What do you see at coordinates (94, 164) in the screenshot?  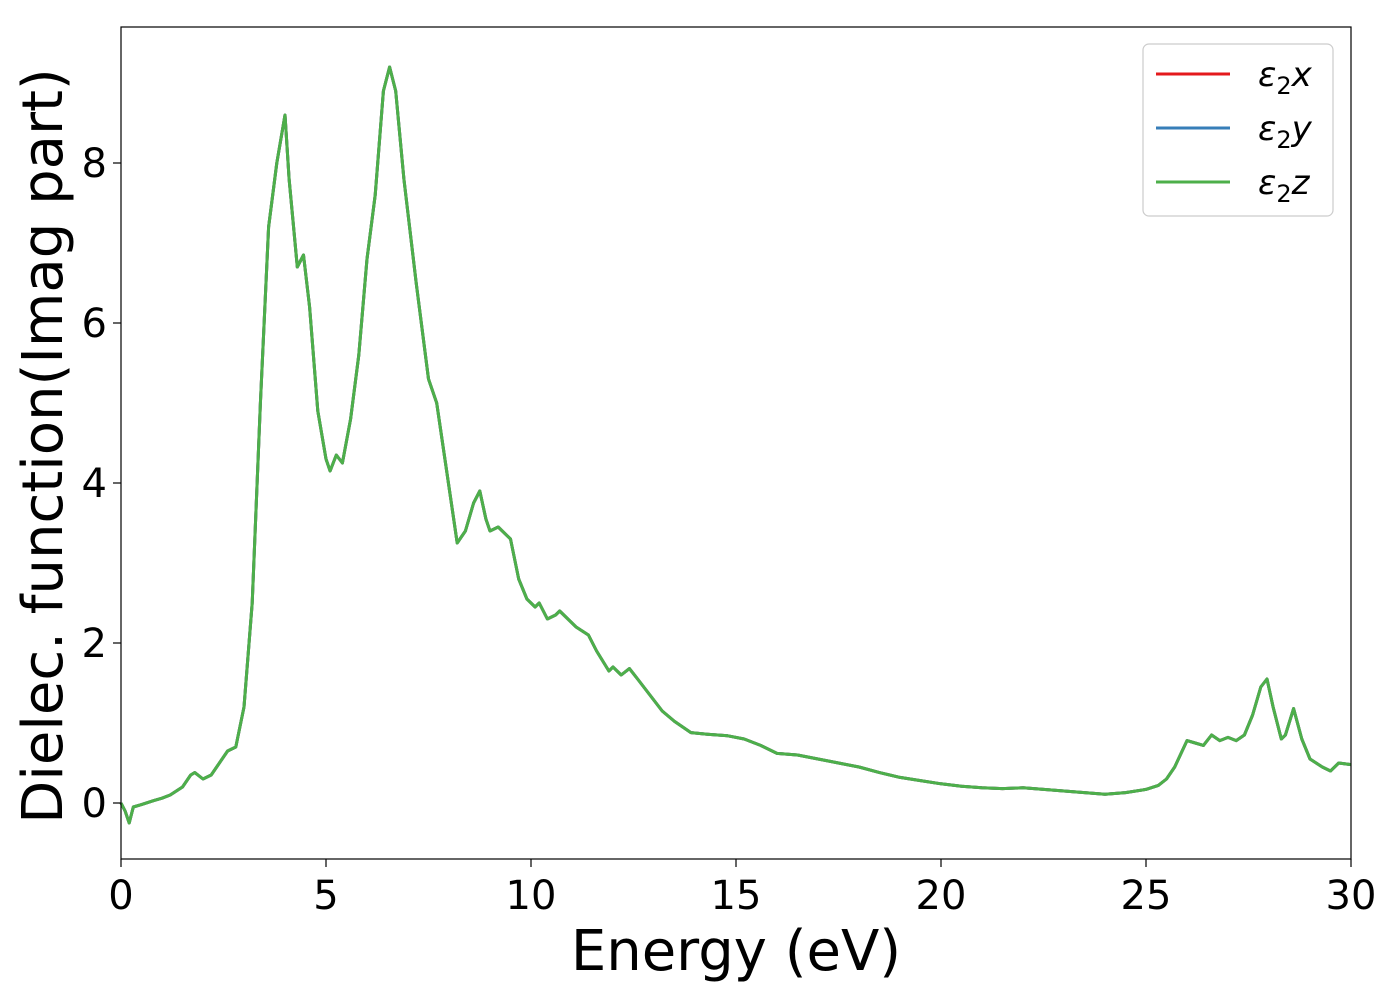 I see `y-tick-label: 8` at bounding box center [94, 164].